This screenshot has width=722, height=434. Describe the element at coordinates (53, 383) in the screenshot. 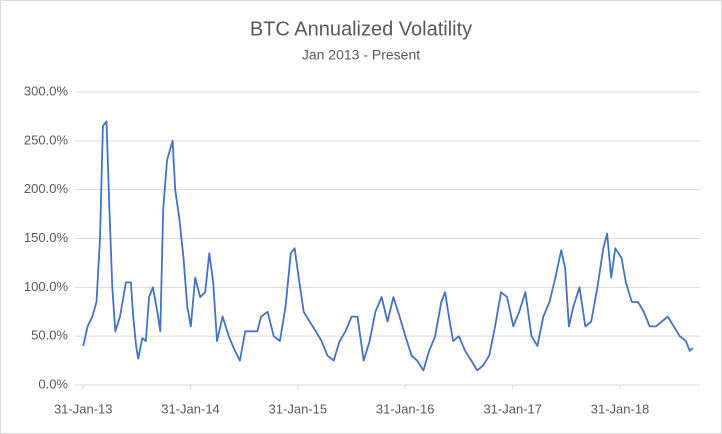

I see `y-tick-label: 0.0%` at that location.